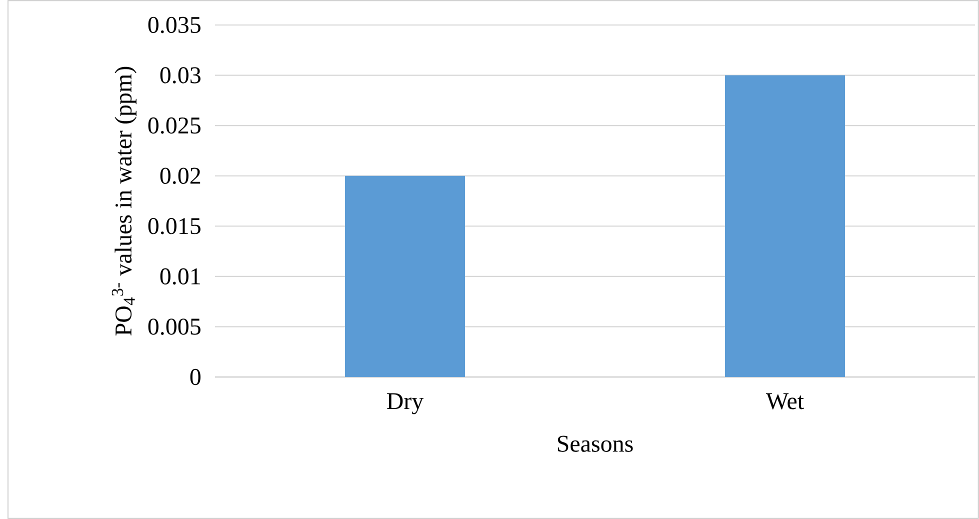  I want to click on y-tick-label: 0, so click(195, 377).